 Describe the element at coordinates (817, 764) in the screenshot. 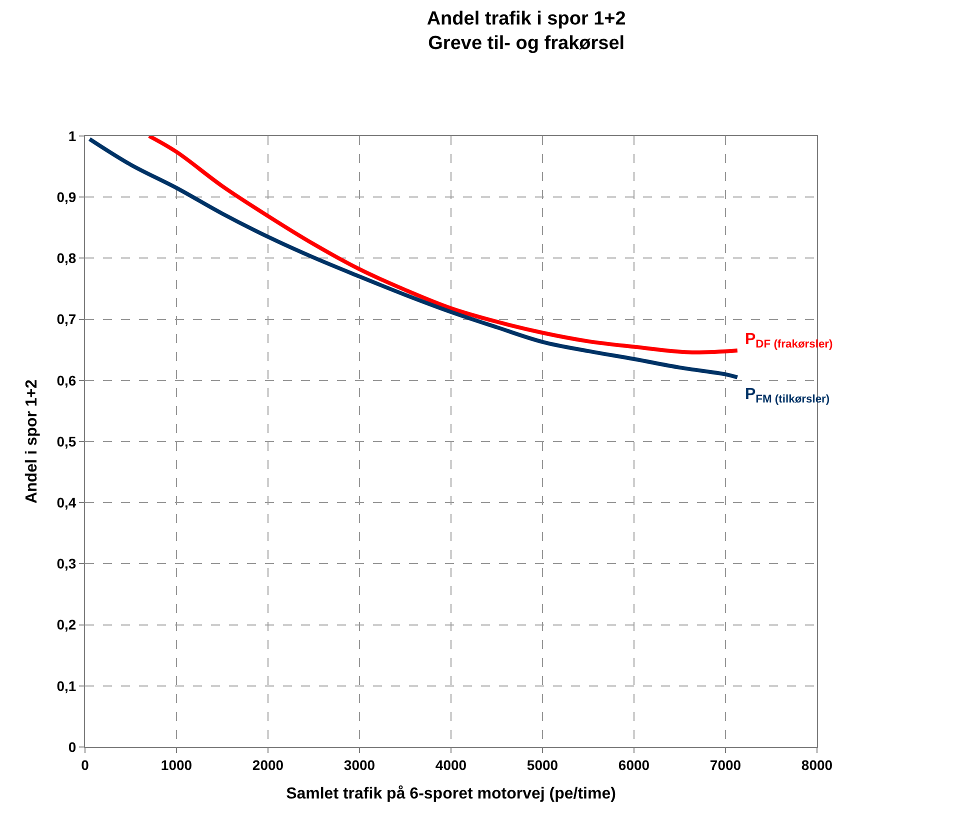

I see `x-tick-label: 8000` at that location.